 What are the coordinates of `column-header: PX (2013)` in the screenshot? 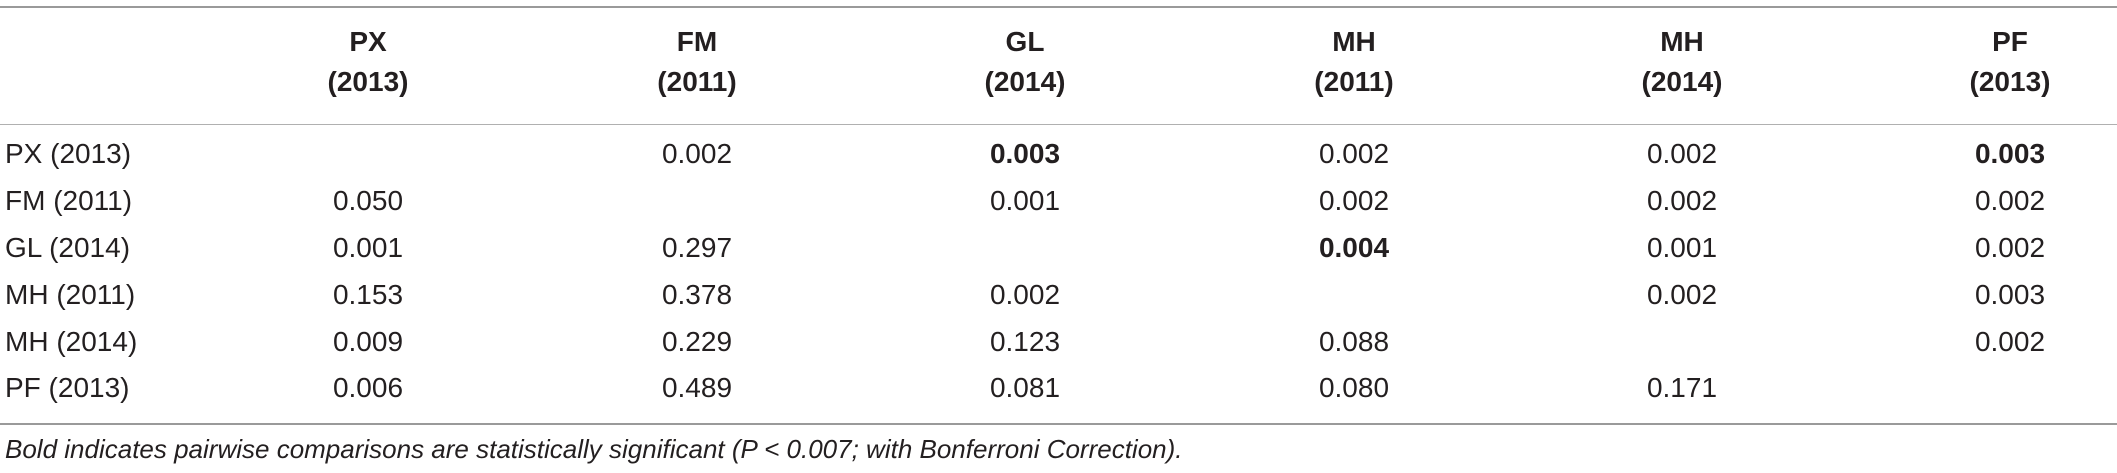 It's located at (368, 62).